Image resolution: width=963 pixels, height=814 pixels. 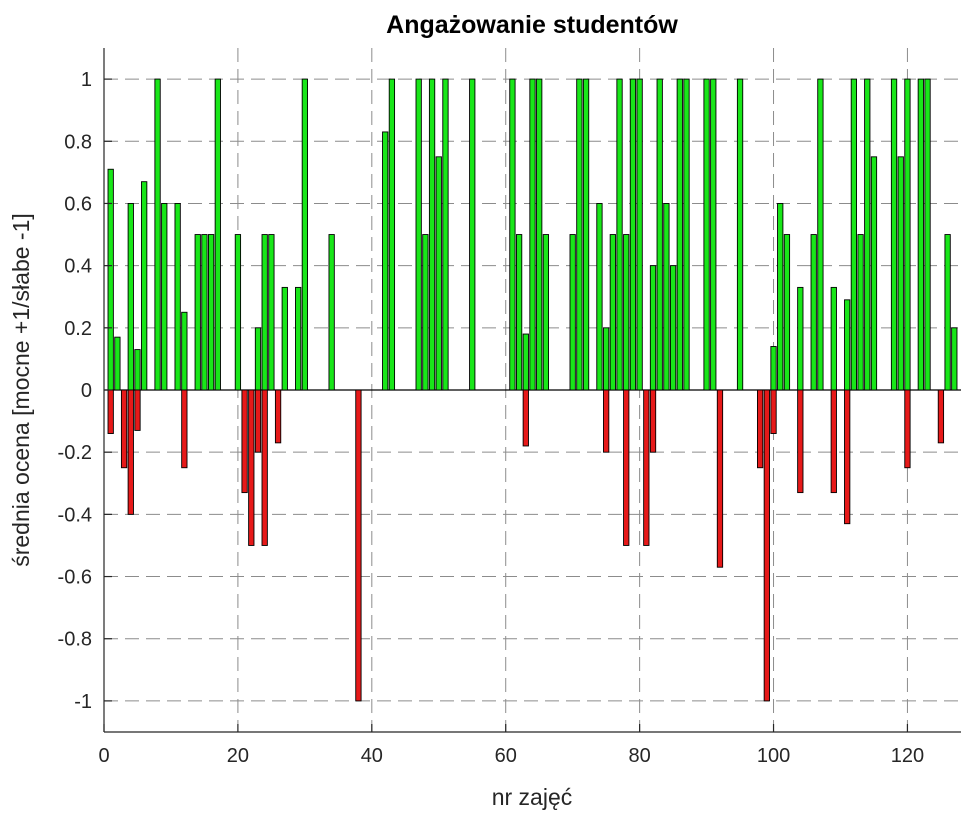 What do you see at coordinates (21, 390) in the screenshot?
I see `y-axis-label: średnia ocena [mocne +1/słabe -1]` at bounding box center [21, 390].